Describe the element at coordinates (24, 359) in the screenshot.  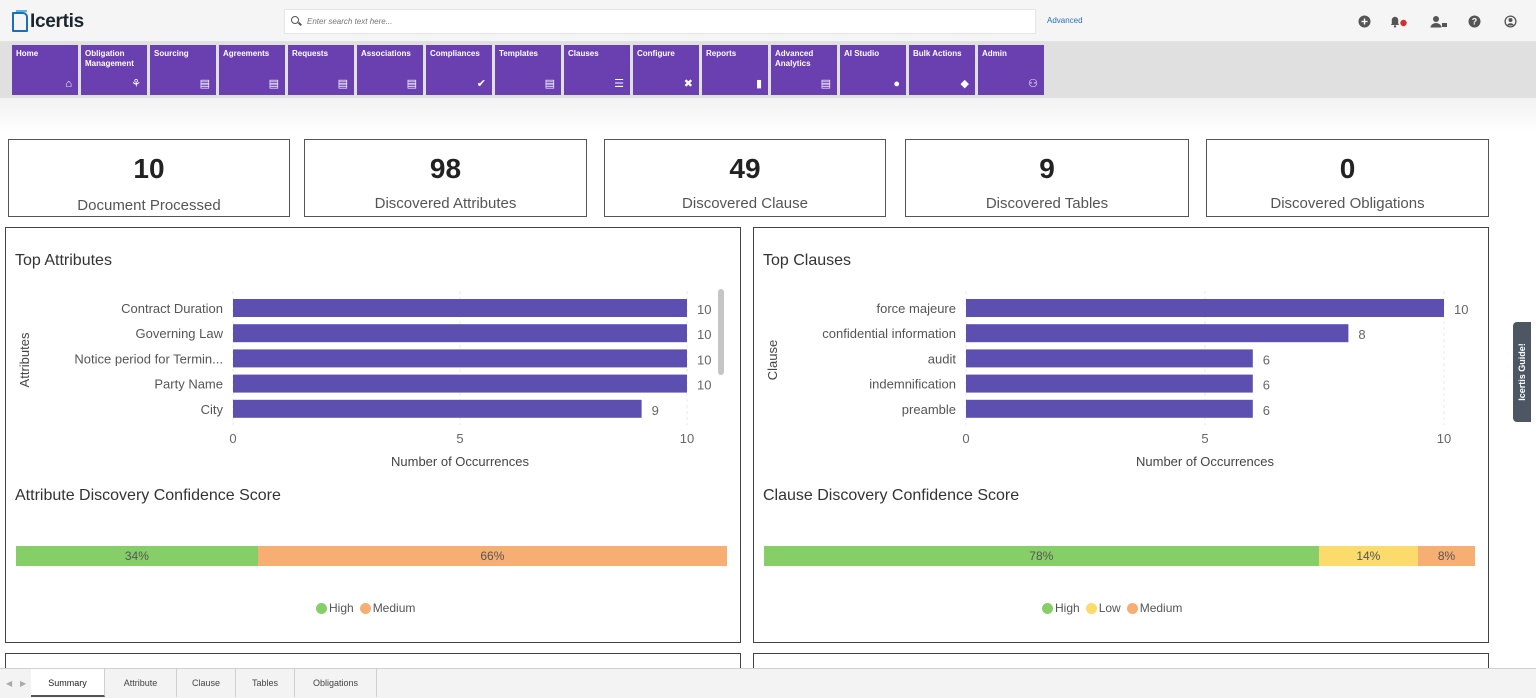
I see `y-axis-title: Attributes` at that location.